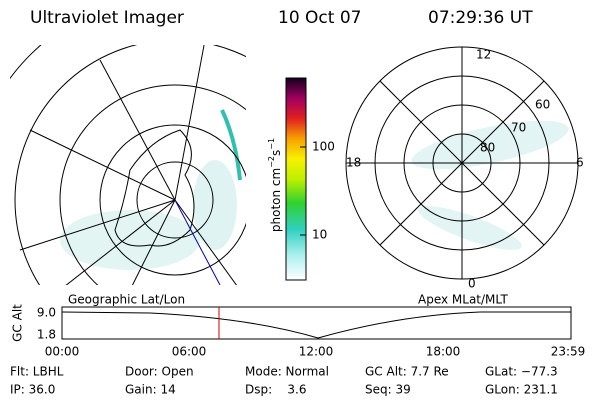  I want to click on alt-left-title: Geographic Lat/Lon, so click(126, 300).